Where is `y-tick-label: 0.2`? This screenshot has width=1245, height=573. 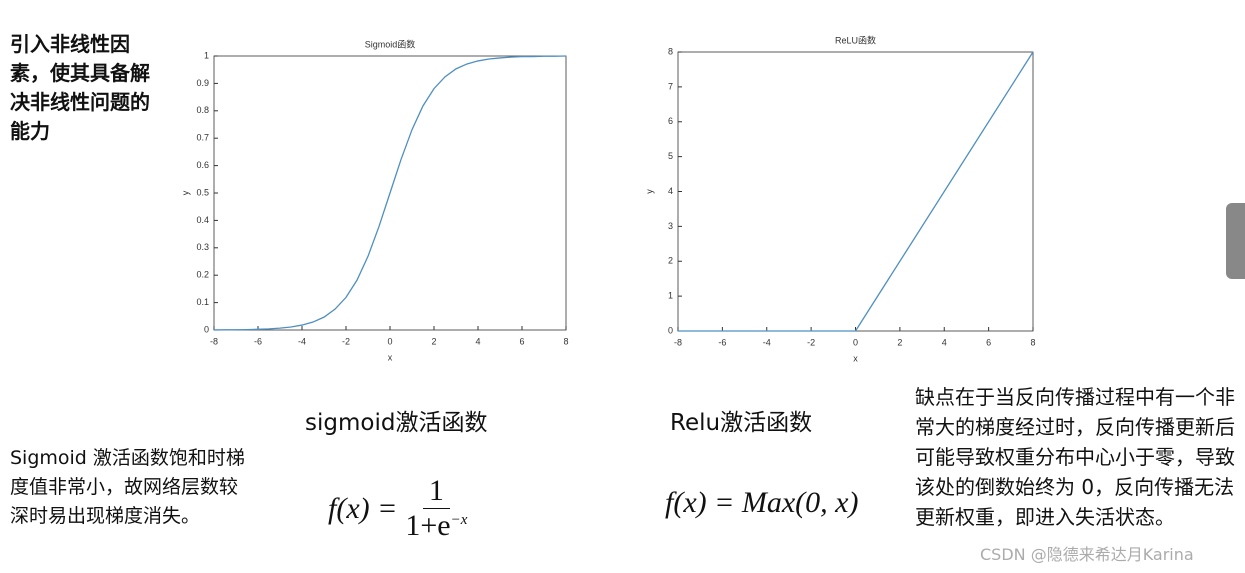 y-tick-label: 0.2 is located at coordinates (202, 275).